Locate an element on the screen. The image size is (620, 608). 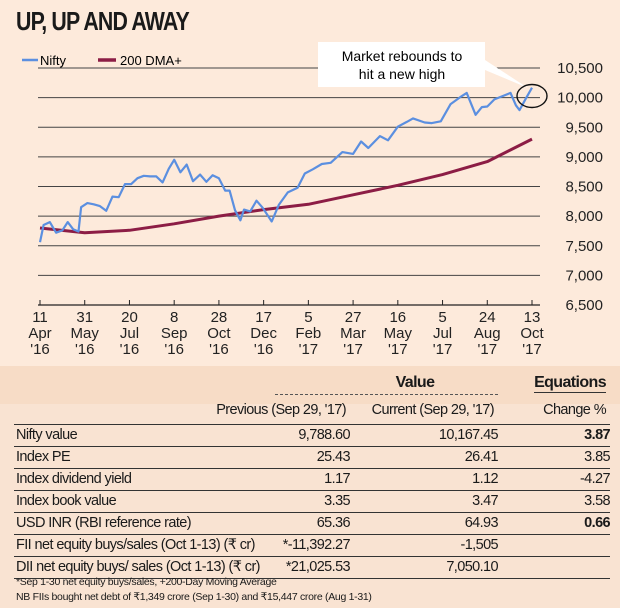
row-label: Nifty value is located at coordinates (47, 435).